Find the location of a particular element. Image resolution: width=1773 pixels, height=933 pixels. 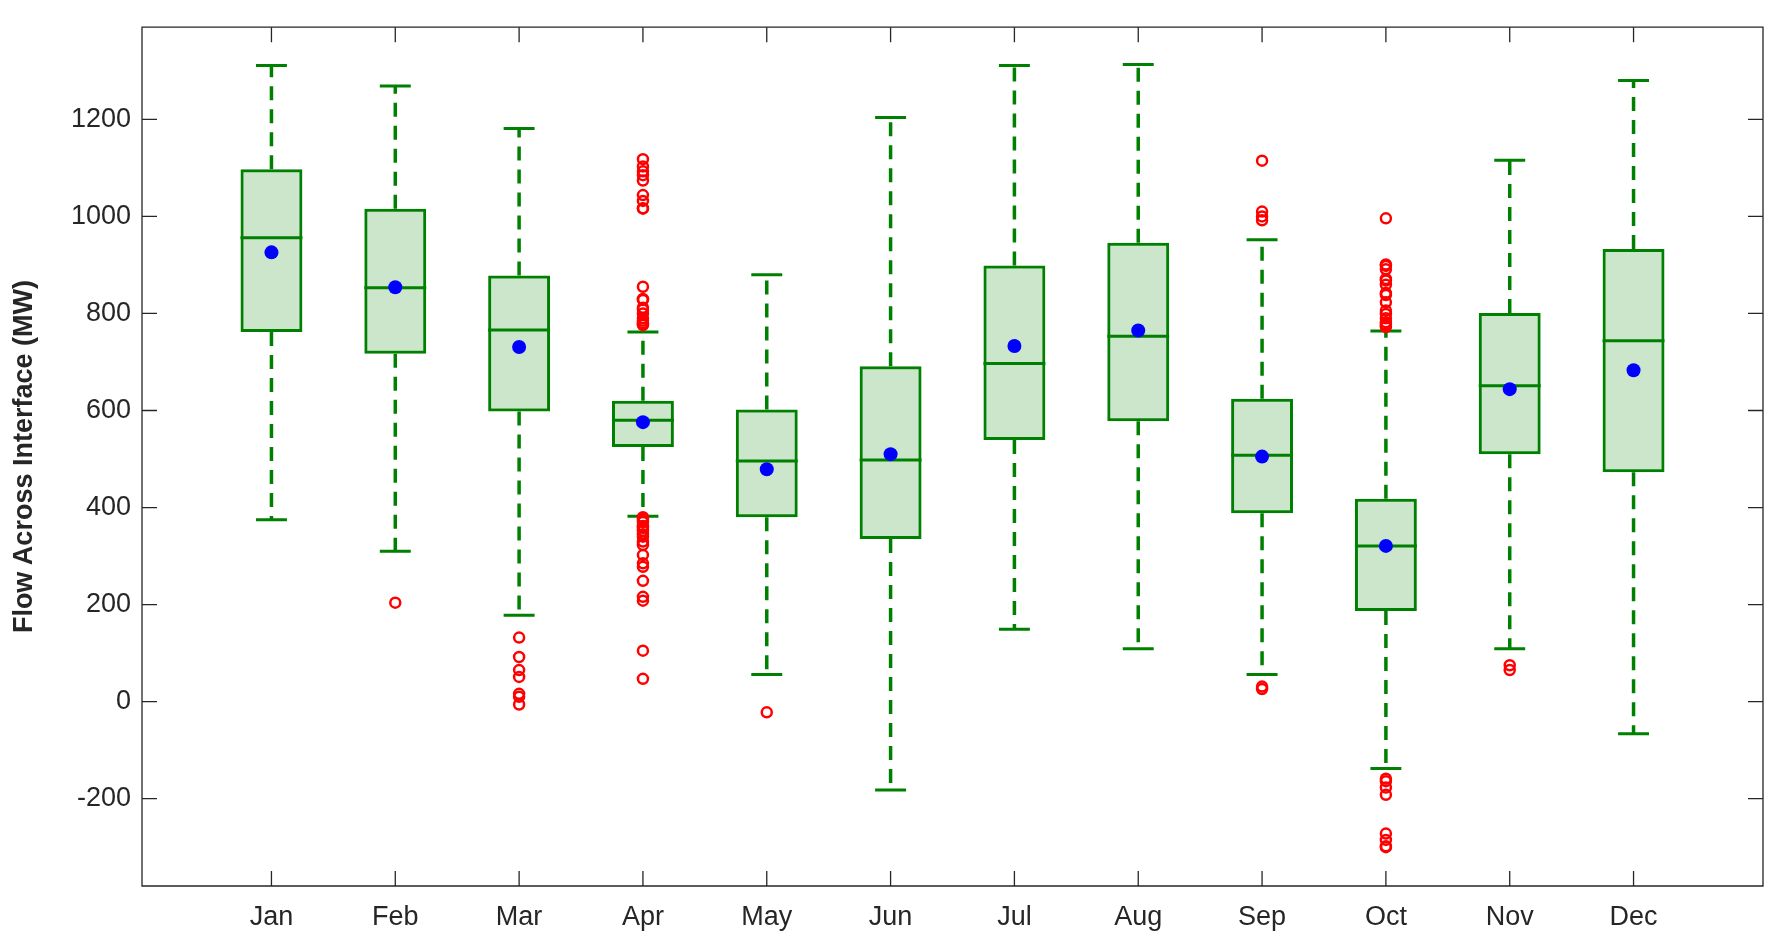

x-tick-label: Nov is located at coordinates (1510, 915).